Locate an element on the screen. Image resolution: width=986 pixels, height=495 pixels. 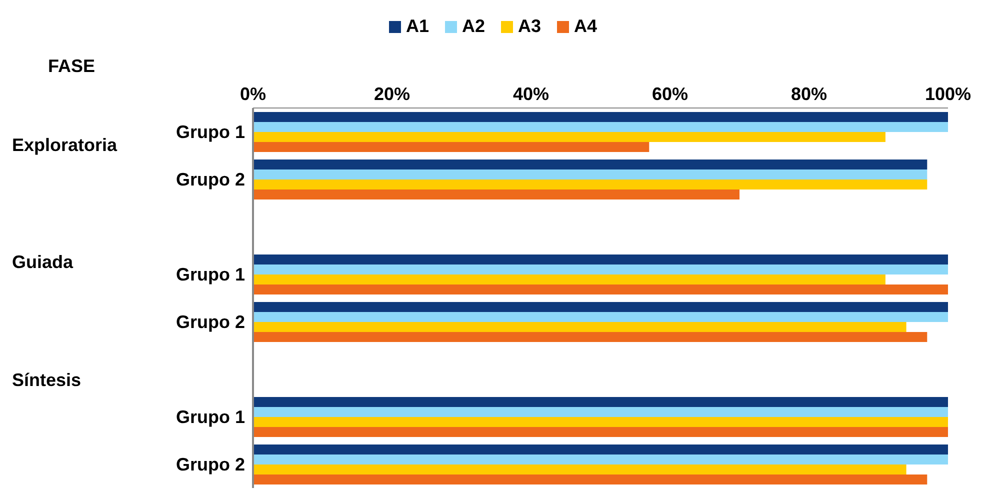
text: Síntesis is located at coordinates (47, 380).